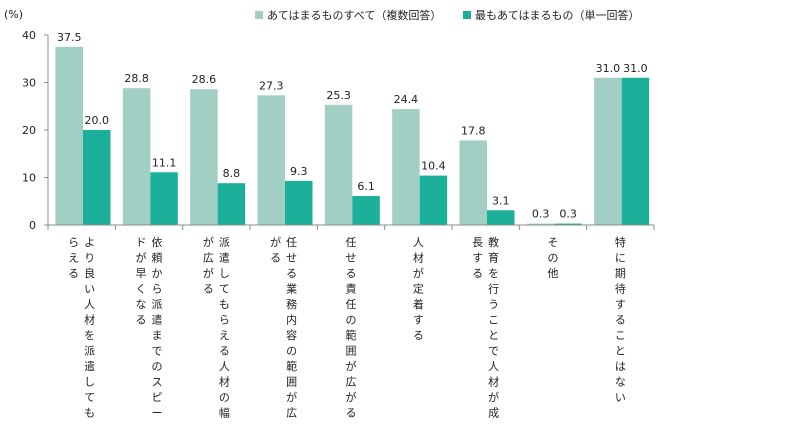 The image size is (800, 431). What do you see at coordinates (447, 15) in the screenshot?
I see `legend: あてはまるものすべて（複数回答） 最もあてはまるもの（単一回答）` at bounding box center [447, 15].